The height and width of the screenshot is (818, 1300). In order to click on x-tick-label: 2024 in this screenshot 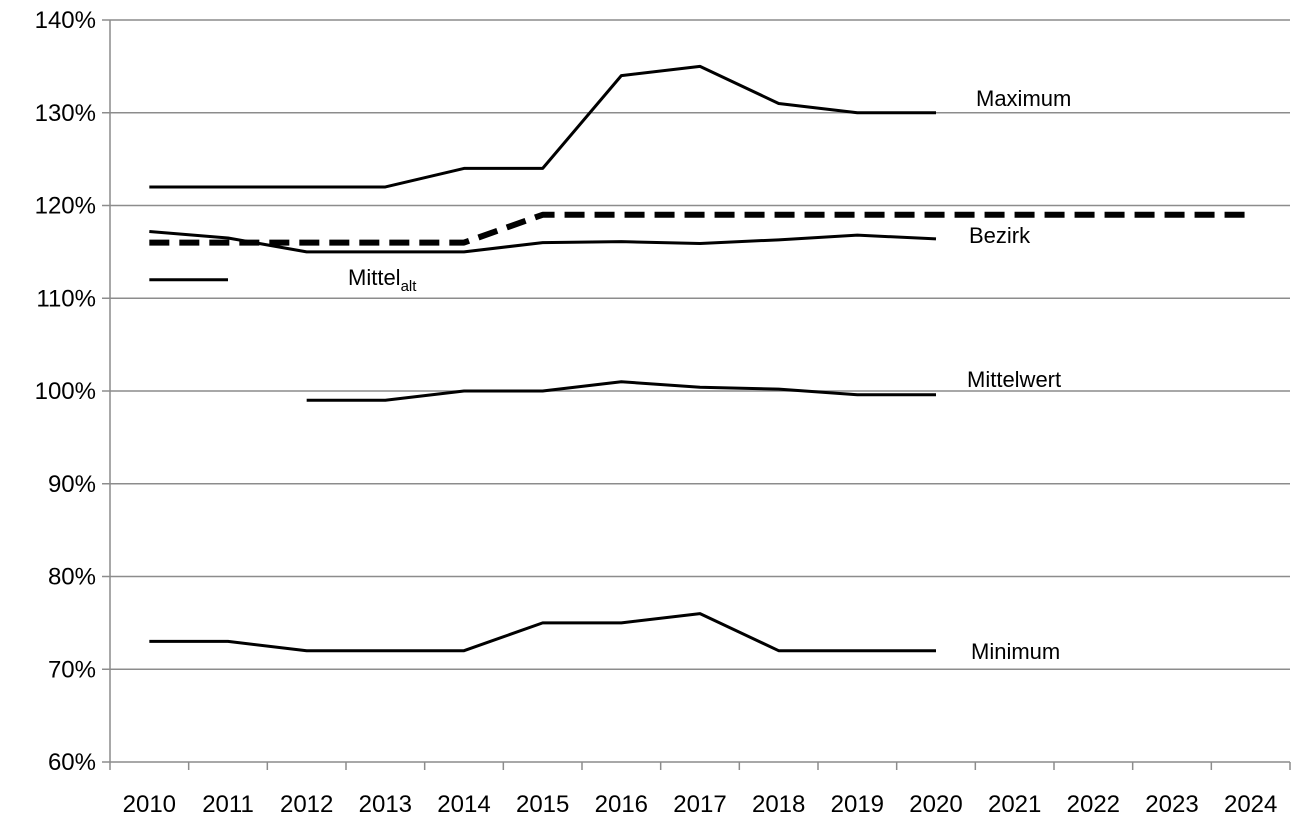, I will do `click(1250, 804)`.